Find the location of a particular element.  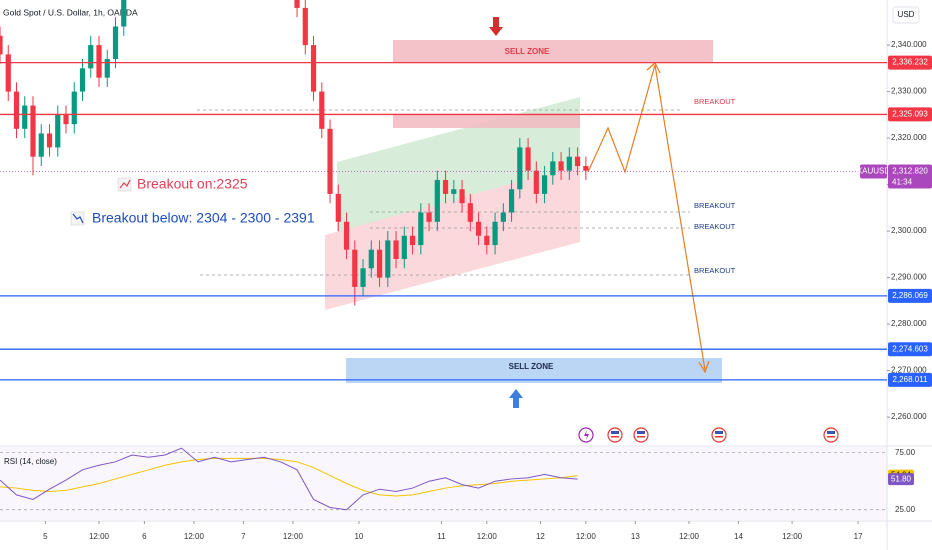

price-tag-label: 2,325.093 is located at coordinates (910, 114).